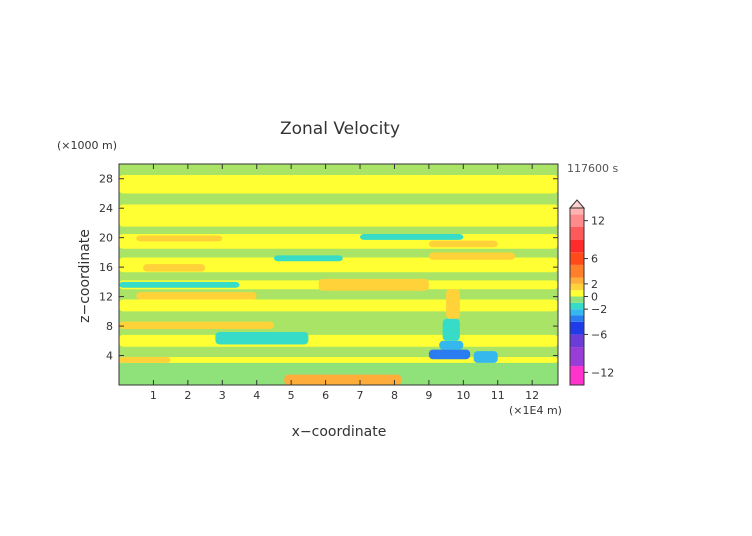  Describe the element at coordinates (153, 395) in the screenshot. I see `x-tick-label: 1` at that location.